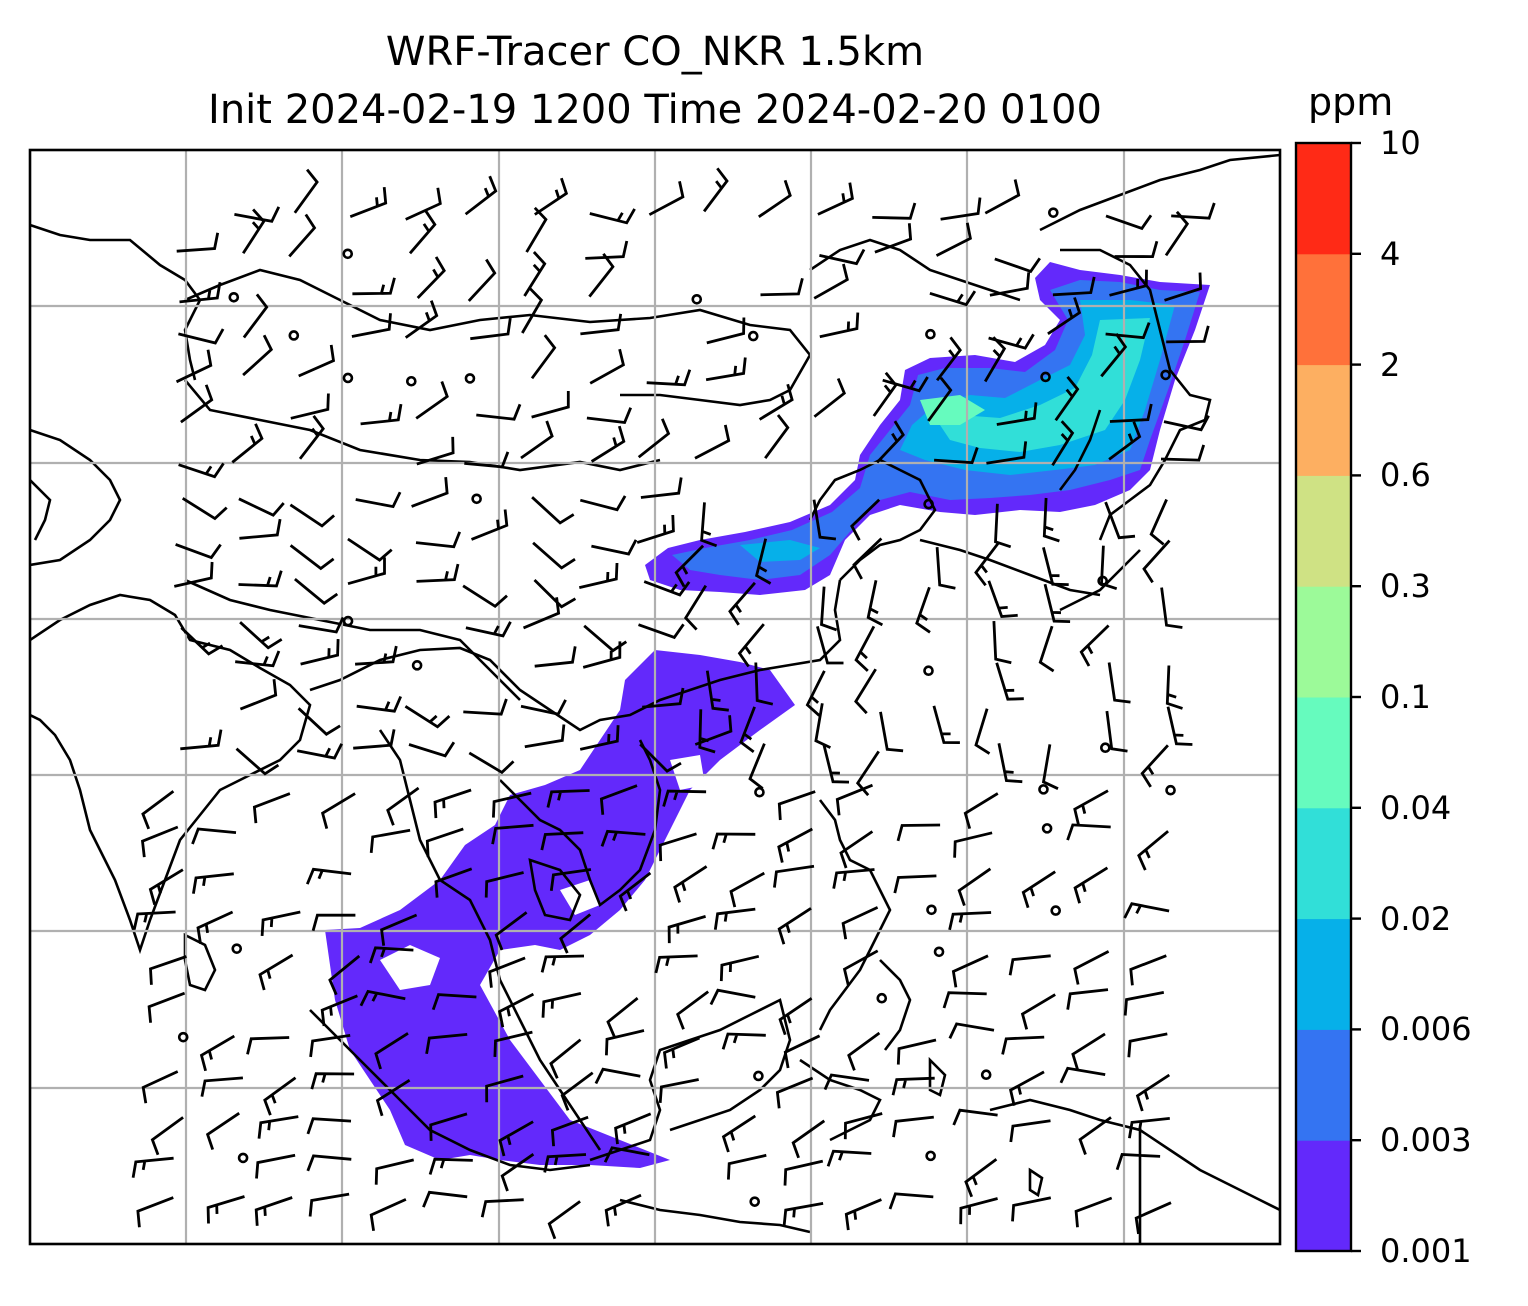  What do you see at coordinates (655, 52) in the screenshot?
I see `map-title-line1: WRF-Tracer CO_NKR 1.5km` at bounding box center [655, 52].